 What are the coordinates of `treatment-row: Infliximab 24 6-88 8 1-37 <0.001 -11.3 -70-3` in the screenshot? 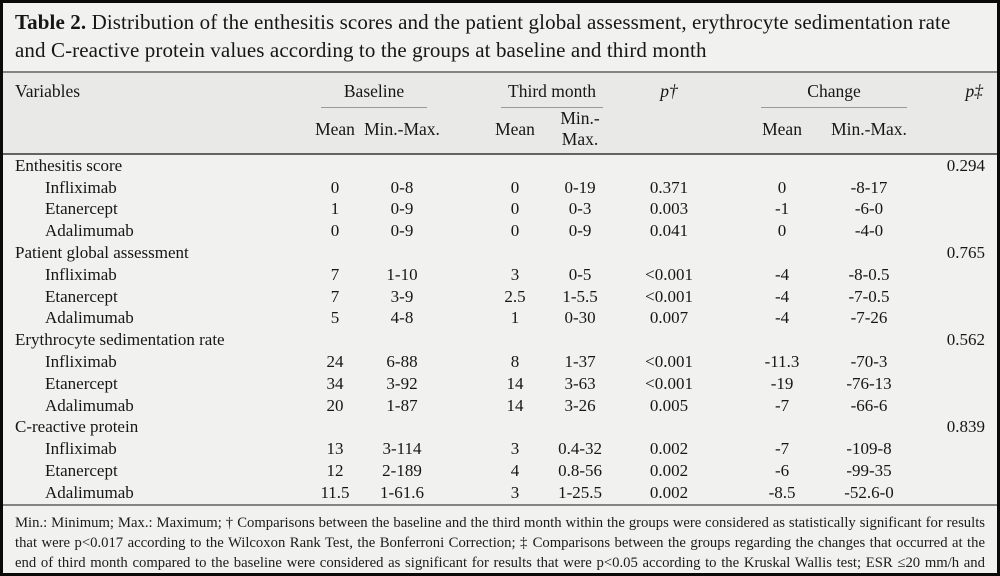 It's located at (500, 362).